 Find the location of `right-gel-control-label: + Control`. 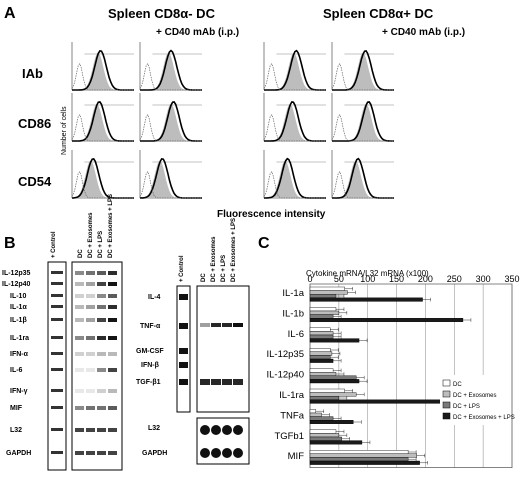

right-gel-control-label: + Control is located at coordinates (182, 268).